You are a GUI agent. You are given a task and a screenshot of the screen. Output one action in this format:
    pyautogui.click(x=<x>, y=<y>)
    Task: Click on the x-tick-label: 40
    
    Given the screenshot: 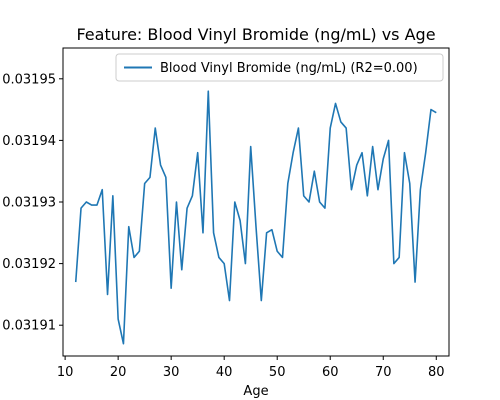 What is the action you would take?
    pyautogui.click(x=224, y=372)
    